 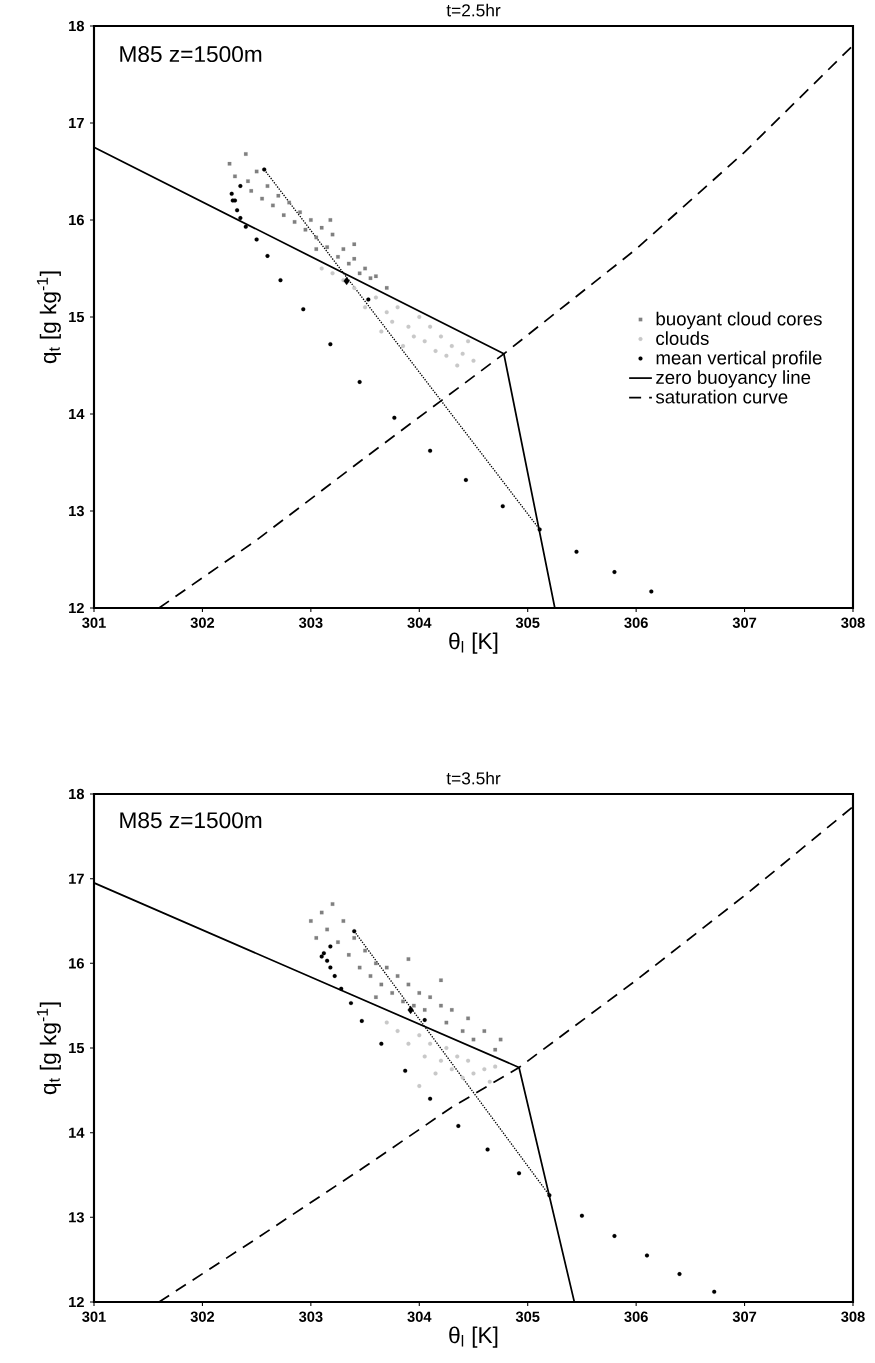 I want to click on chart-title: t=2.5hr, so click(x=473, y=10).